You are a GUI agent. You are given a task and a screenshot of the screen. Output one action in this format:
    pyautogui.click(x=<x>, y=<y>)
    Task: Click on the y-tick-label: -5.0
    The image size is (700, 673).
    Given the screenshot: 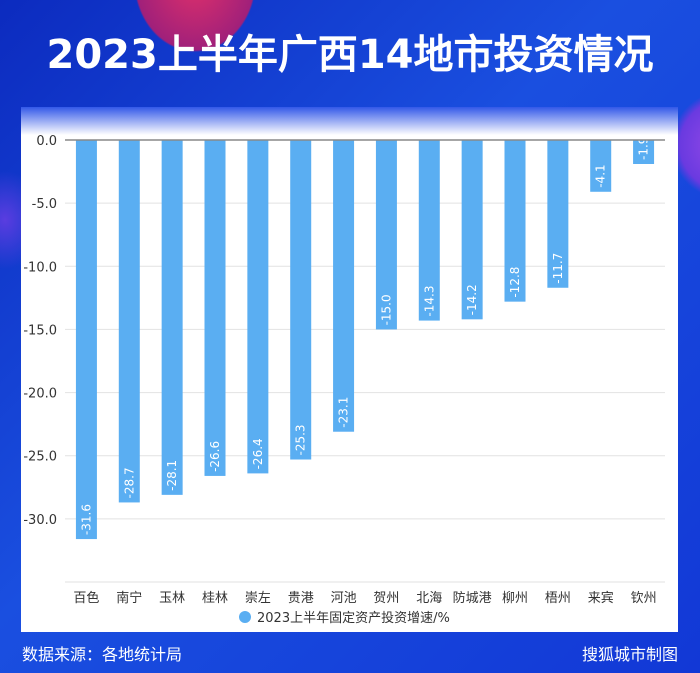 What is the action you would take?
    pyautogui.click(x=44, y=204)
    